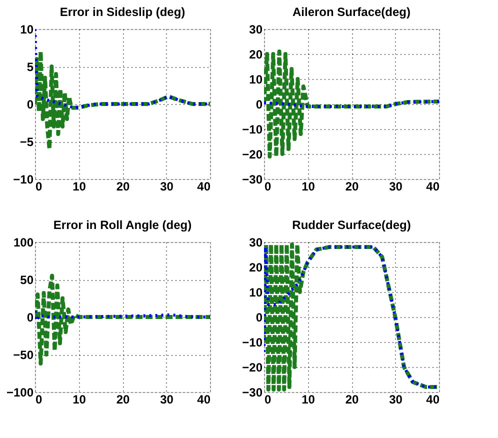 This screenshot has width=498, height=438. Describe the element at coordinates (20, 393) in the screenshot. I see `y-tick-label: −100` at that location.